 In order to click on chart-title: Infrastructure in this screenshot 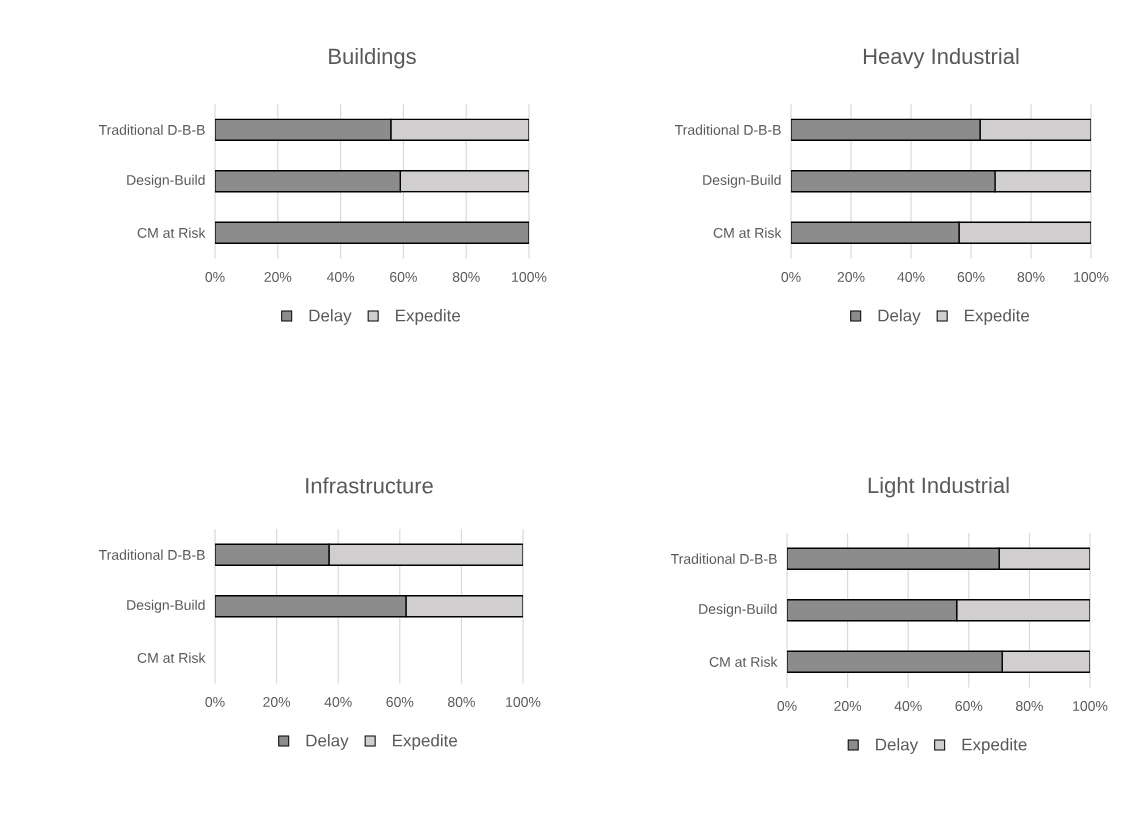, I will do `click(369, 485)`.